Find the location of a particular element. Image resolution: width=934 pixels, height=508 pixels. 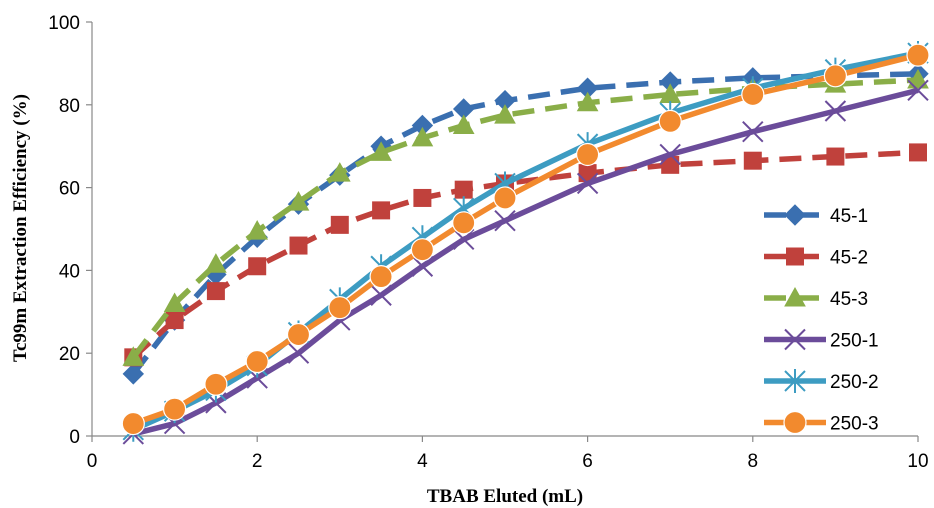

legend-item-250-2: 250-2 is located at coordinates (821, 381).